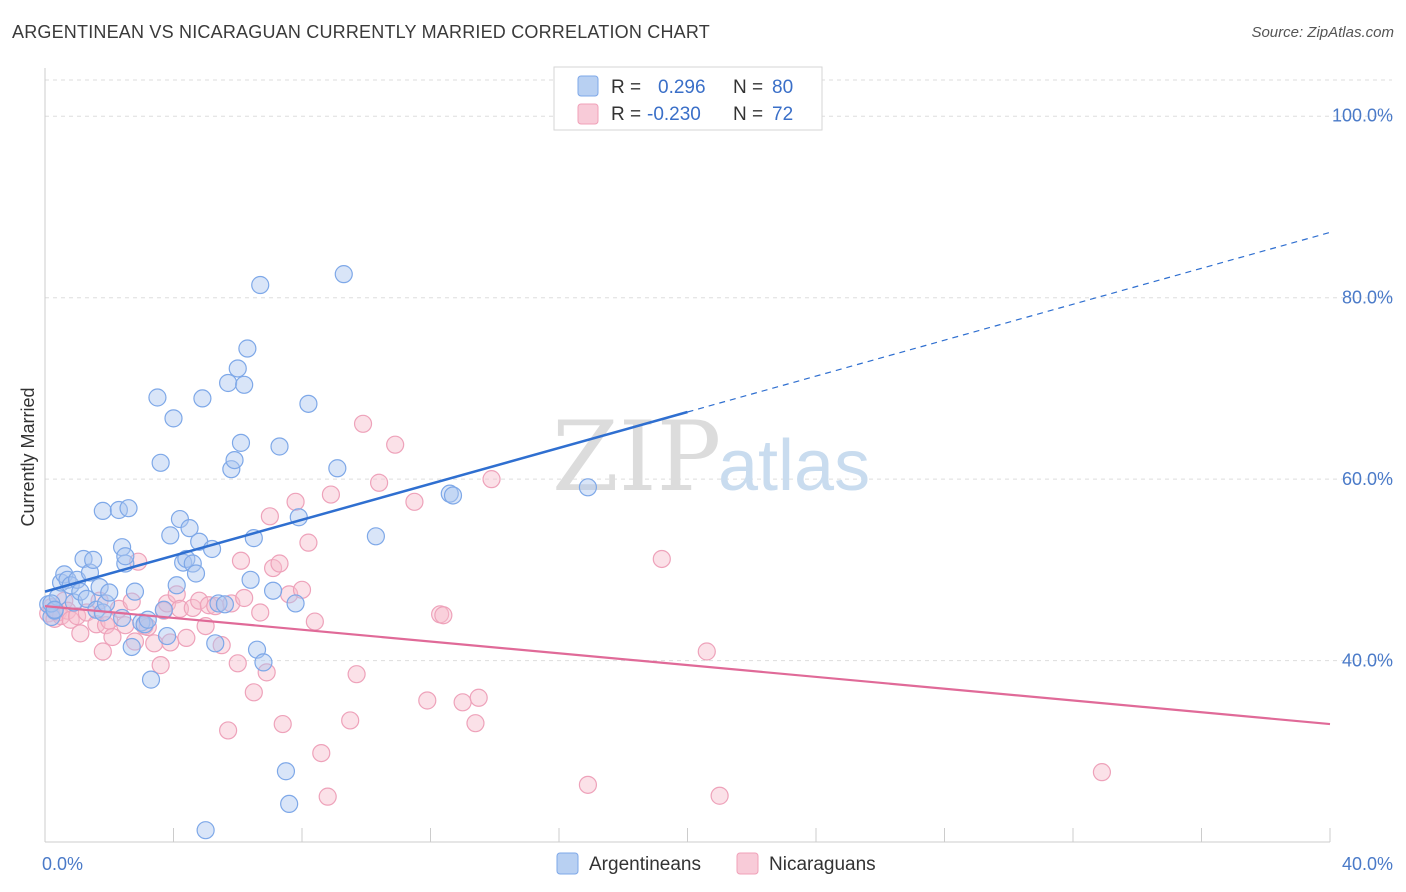 The width and height of the screenshot is (1406, 892). I want to click on y-tick-label-3: 100.0%, so click(1362, 115).